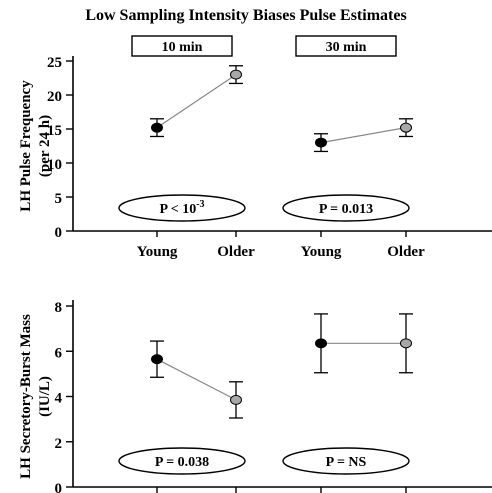  I want to click on y-axis-label: LH Pulse Frequency, so click(26, 146).